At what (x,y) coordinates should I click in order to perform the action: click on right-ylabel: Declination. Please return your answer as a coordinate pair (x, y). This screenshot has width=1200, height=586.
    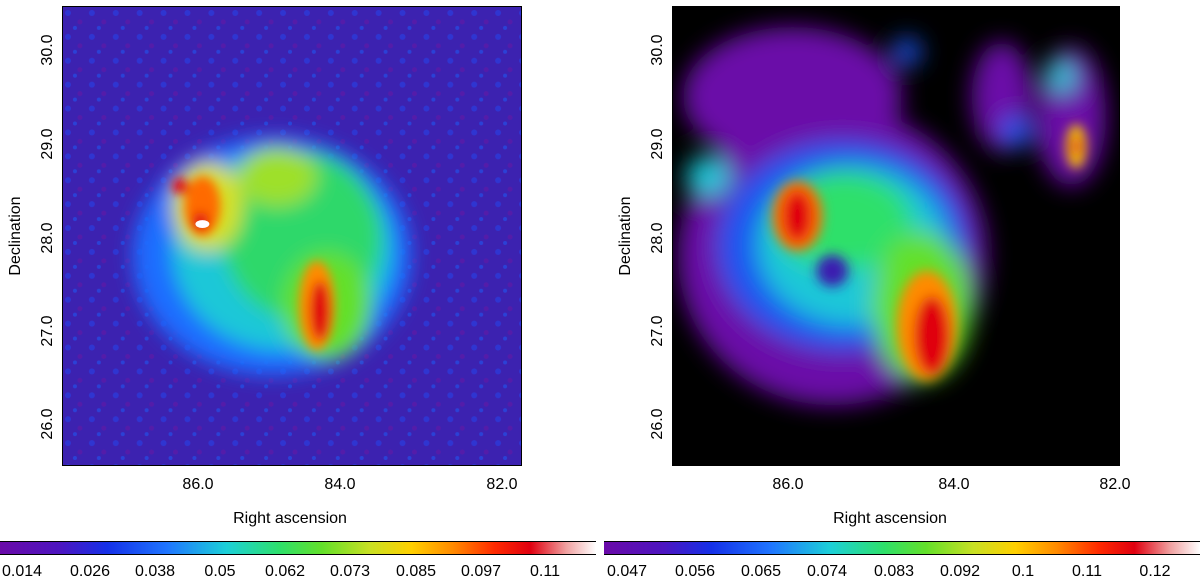
    Looking at the image, I should click on (625, 236).